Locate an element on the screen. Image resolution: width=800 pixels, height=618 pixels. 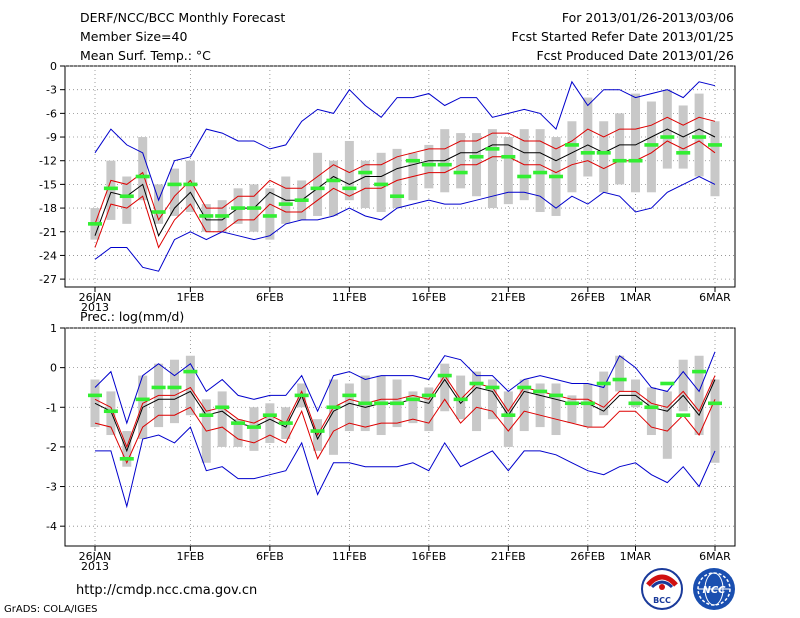
x-tick-label: 1FEB is located at coordinates (190, 297).